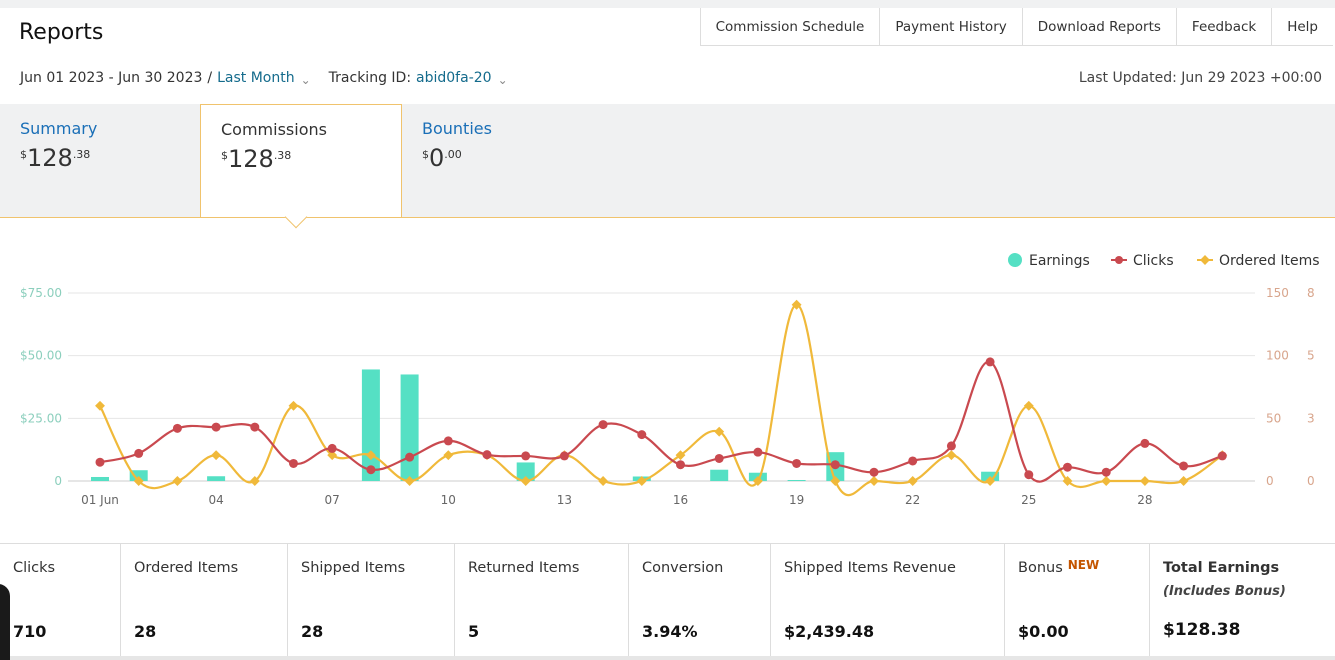 This screenshot has height=660, width=1335. What do you see at coordinates (5, 622) in the screenshot?
I see `edge-overlay` at bounding box center [5, 622].